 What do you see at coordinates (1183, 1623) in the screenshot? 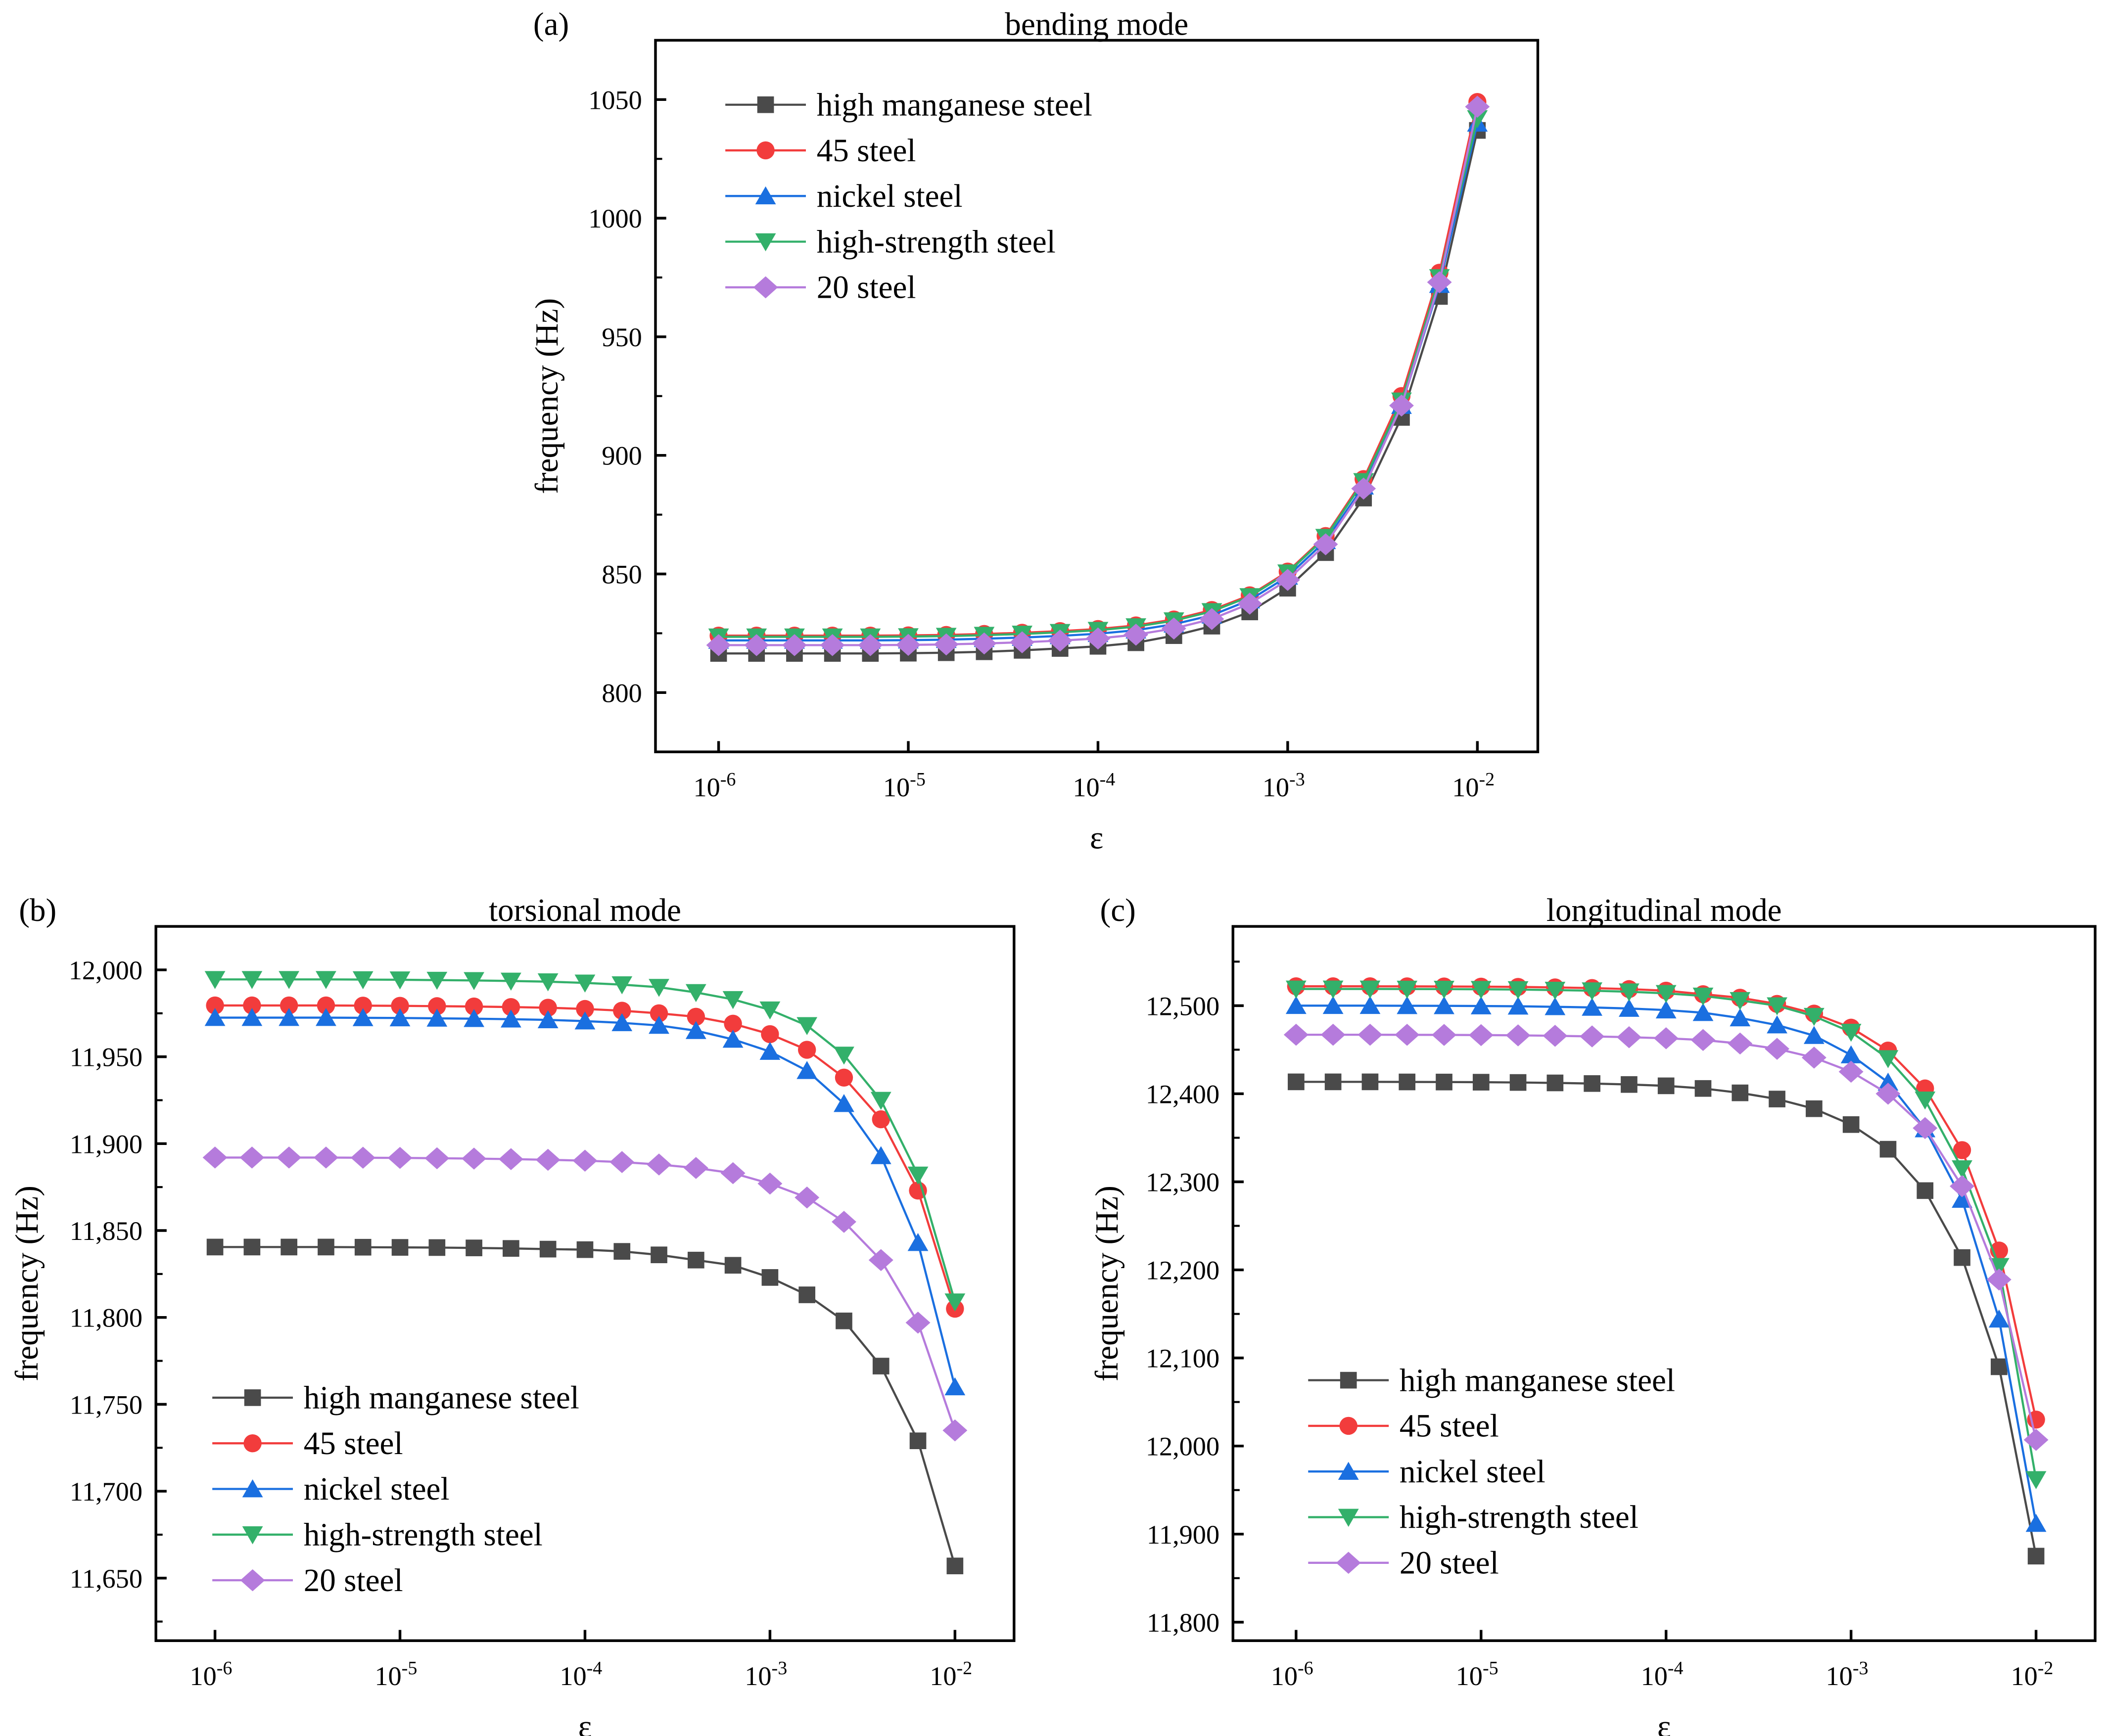
I see `y-tick-label: 11,800` at bounding box center [1183, 1623].